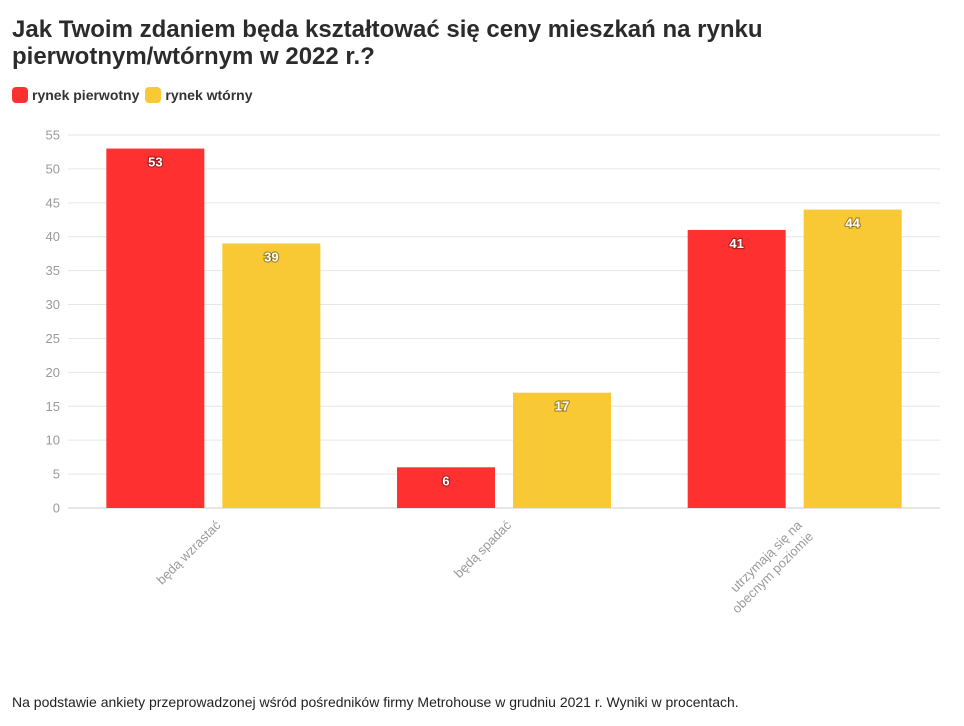 The height and width of the screenshot is (726, 964). Describe the element at coordinates (53, 135) in the screenshot. I see `y-tick-label: 55` at that location.